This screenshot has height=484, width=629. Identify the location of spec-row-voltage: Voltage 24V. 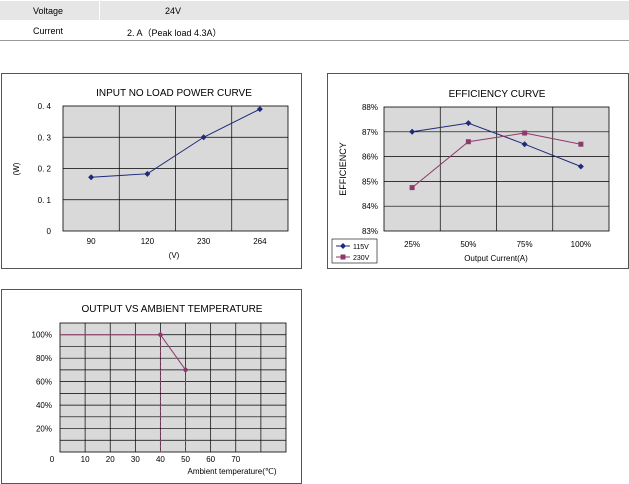
(314, 10).